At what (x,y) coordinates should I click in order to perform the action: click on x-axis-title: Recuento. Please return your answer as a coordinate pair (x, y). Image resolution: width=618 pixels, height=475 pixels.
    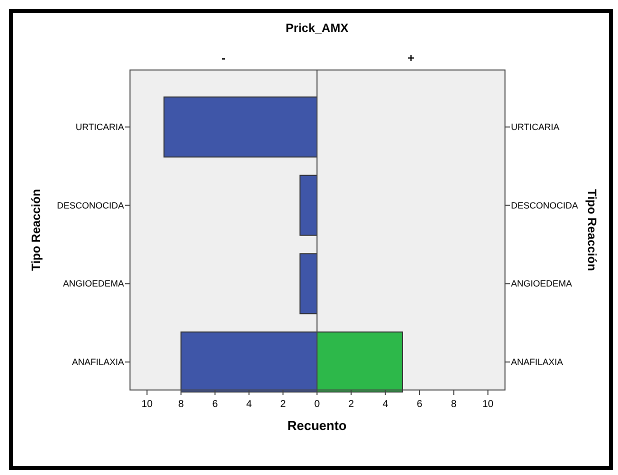
    Looking at the image, I should click on (317, 425).